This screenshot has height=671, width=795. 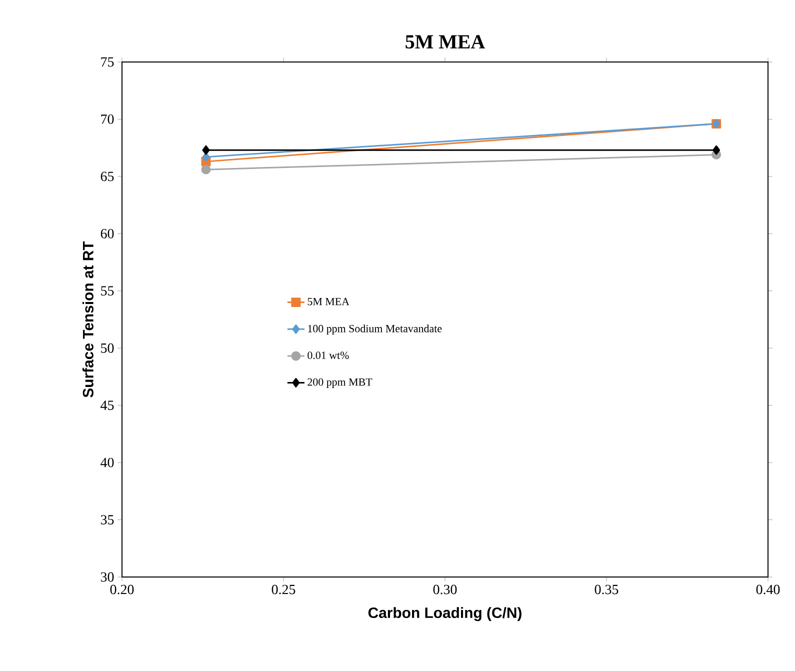 What do you see at coordinates (107, 62) in the screenshot?
I see `y-tick-label: 75` at bounding box center [107, 62].